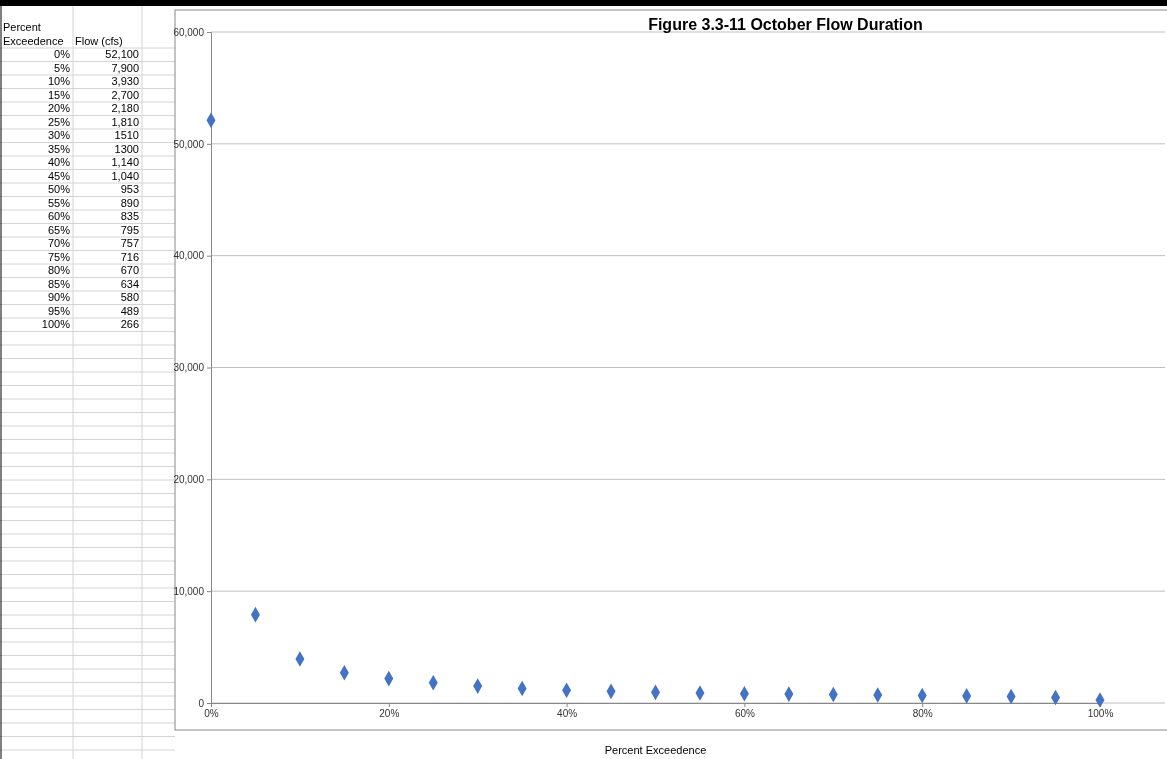  What do you see at coordinates (59, 189) in the screenshot?
I see `text: 50%` at bounding box center [59, 189].